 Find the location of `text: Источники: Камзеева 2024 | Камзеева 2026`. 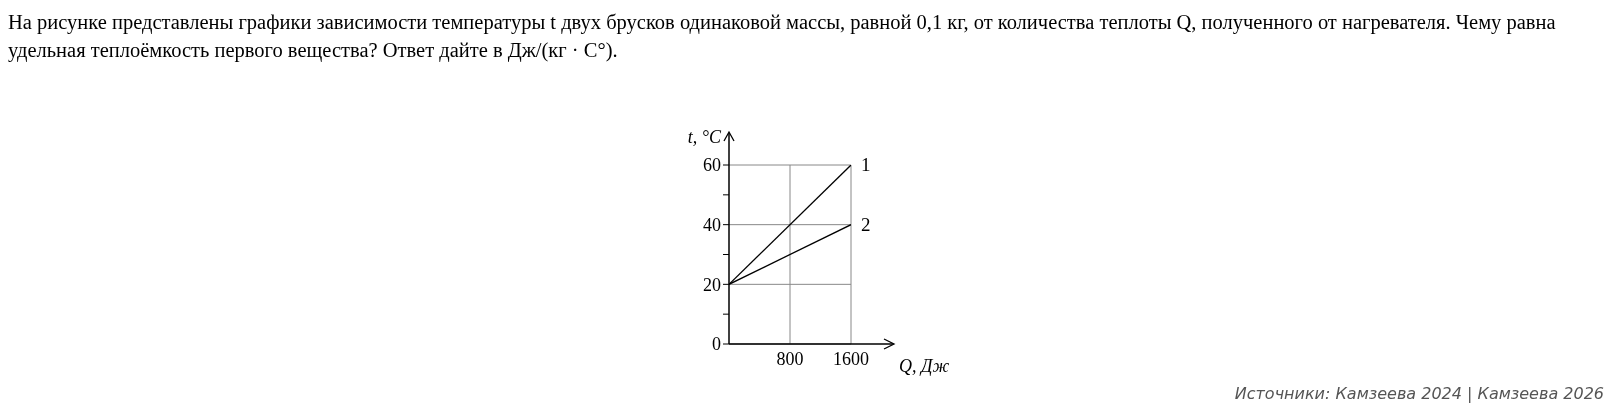

text: Источники: Камзеева 2024 | Камзеева 2026 is located at coordinates (1419, 393).